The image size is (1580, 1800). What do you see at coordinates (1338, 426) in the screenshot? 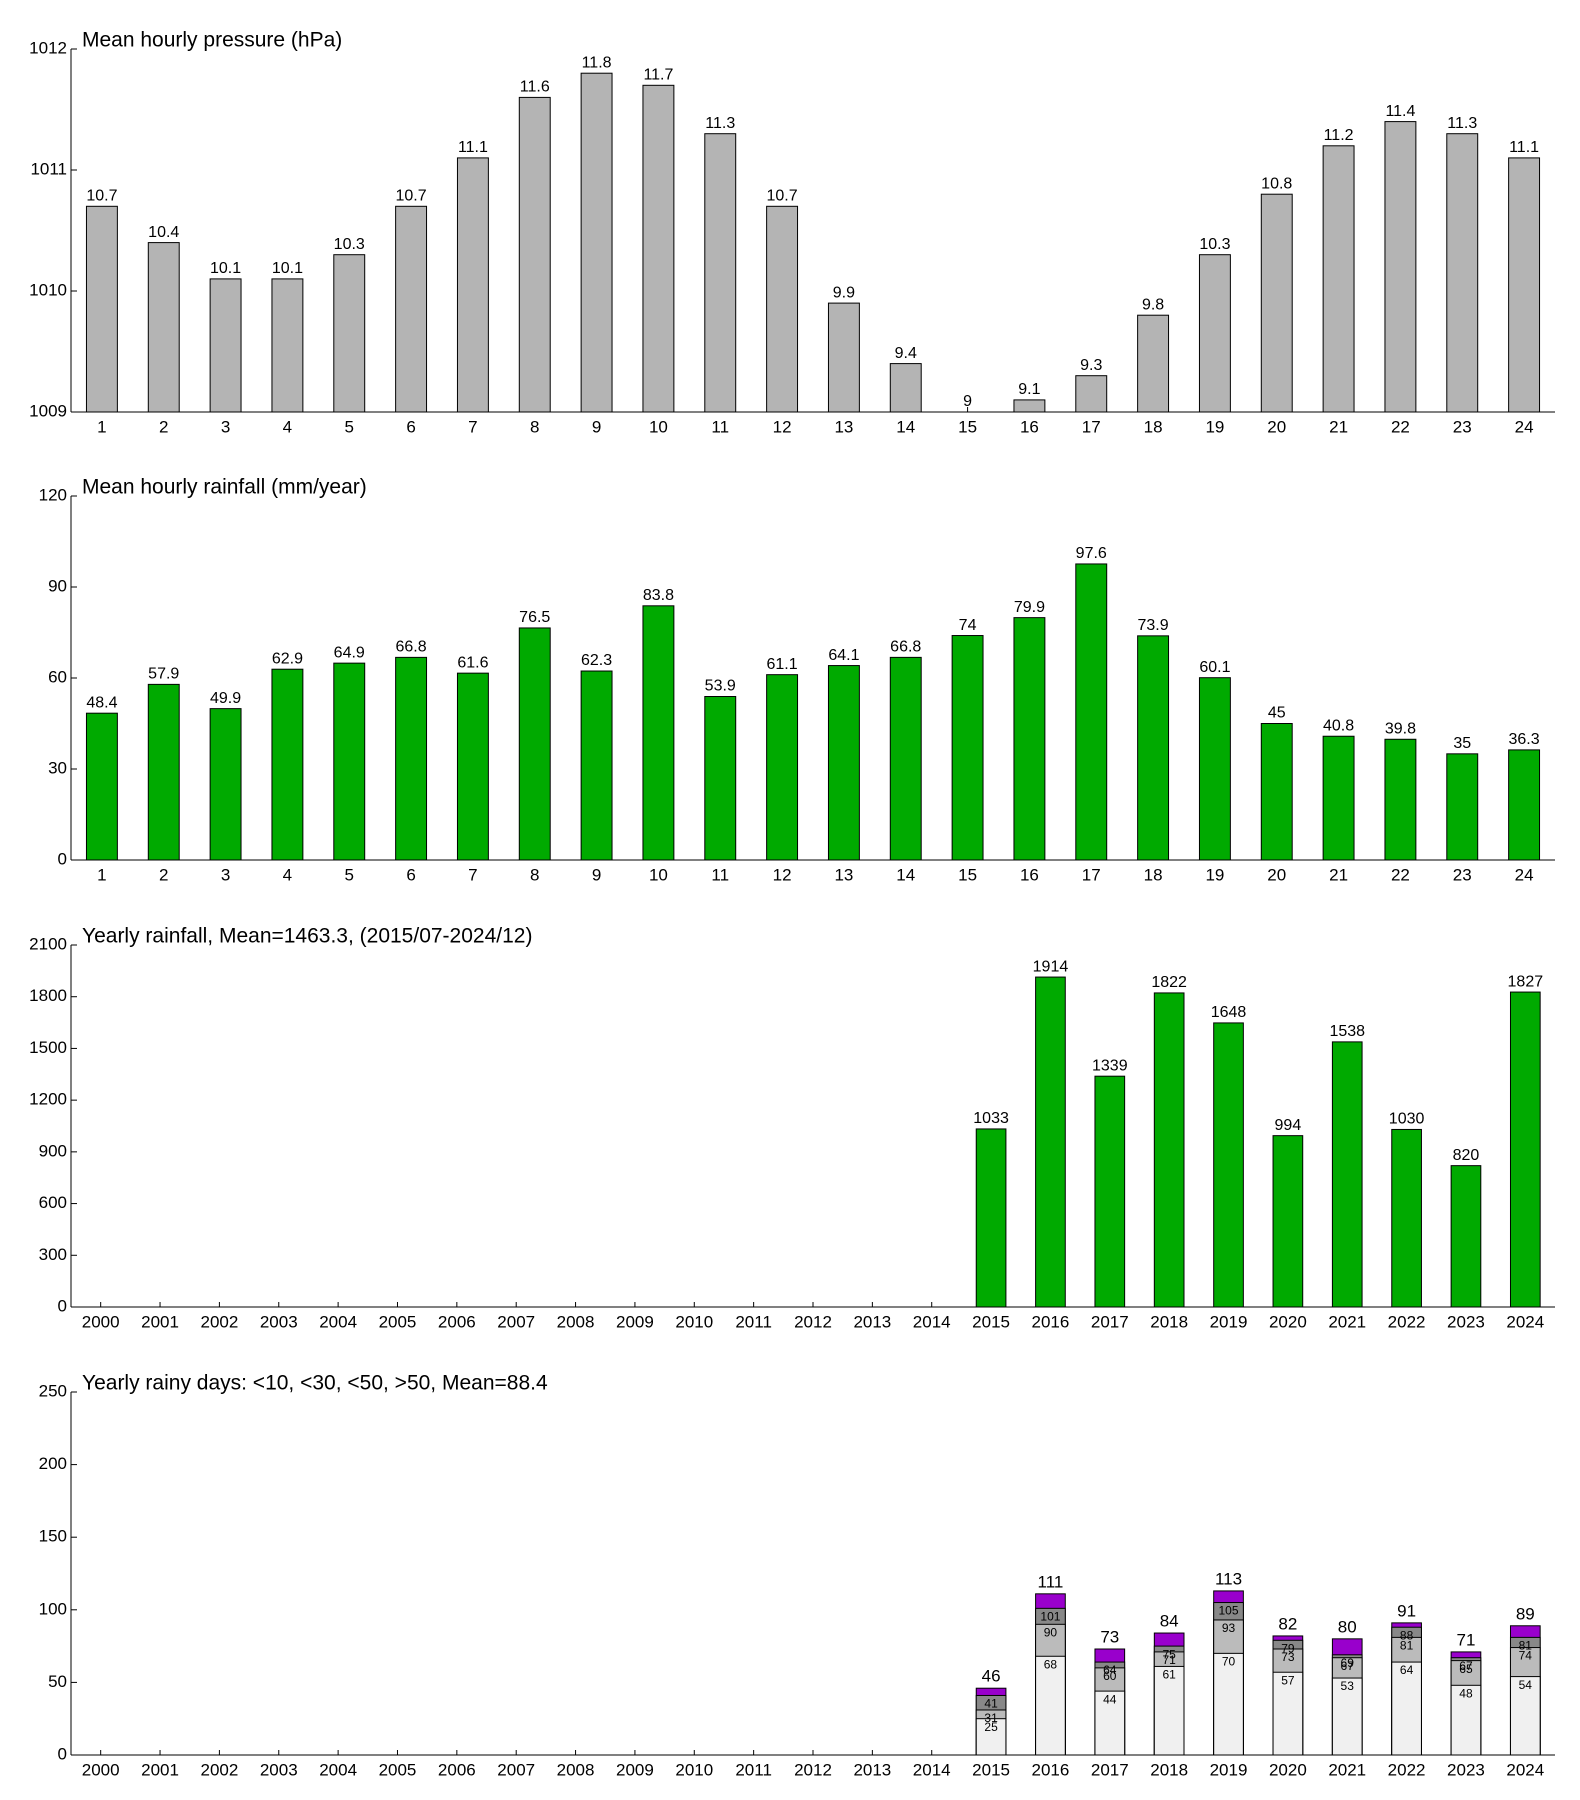
I see `x-tick-label: 21` at bounding box center [1338, 426].